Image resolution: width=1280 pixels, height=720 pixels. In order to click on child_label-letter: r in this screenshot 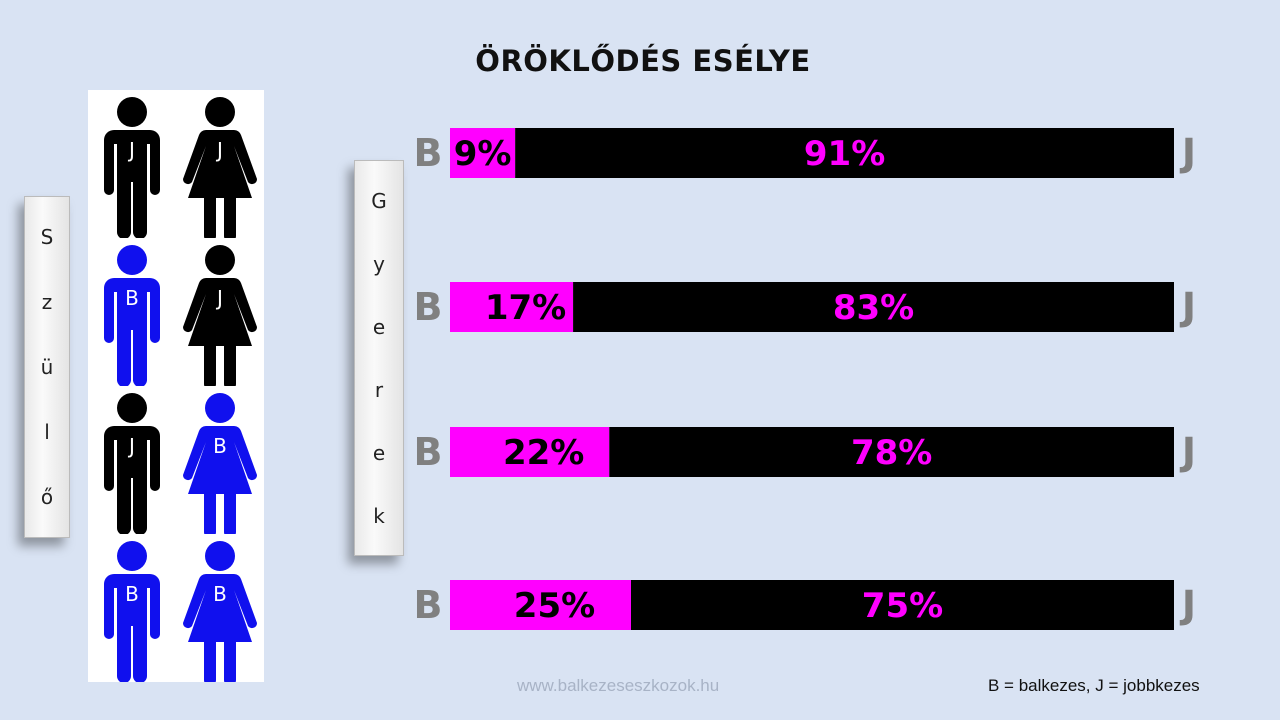, I will do `click(379, 389)`.